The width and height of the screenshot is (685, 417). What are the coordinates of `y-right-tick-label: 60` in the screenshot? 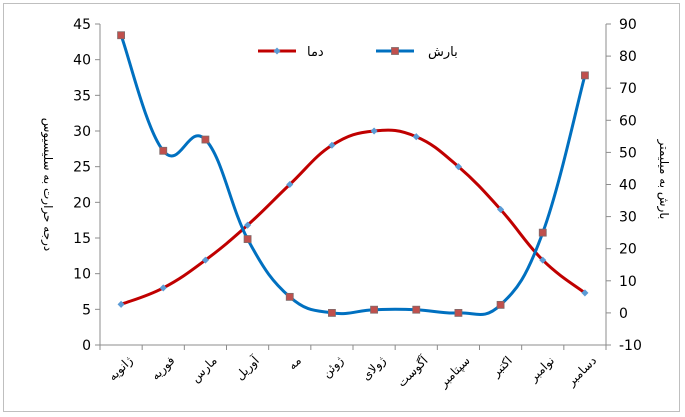 It's located at (628, 121).